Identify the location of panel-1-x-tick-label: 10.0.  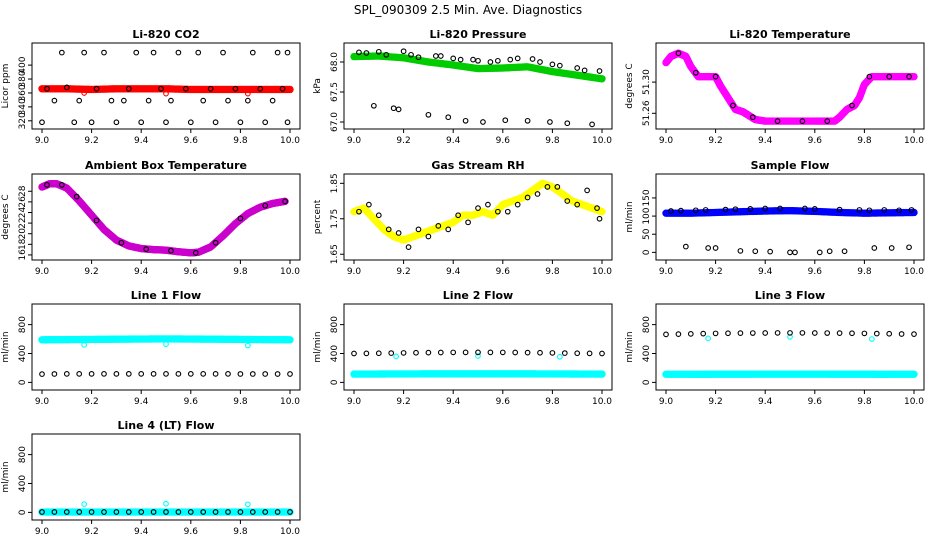
(602, 141).